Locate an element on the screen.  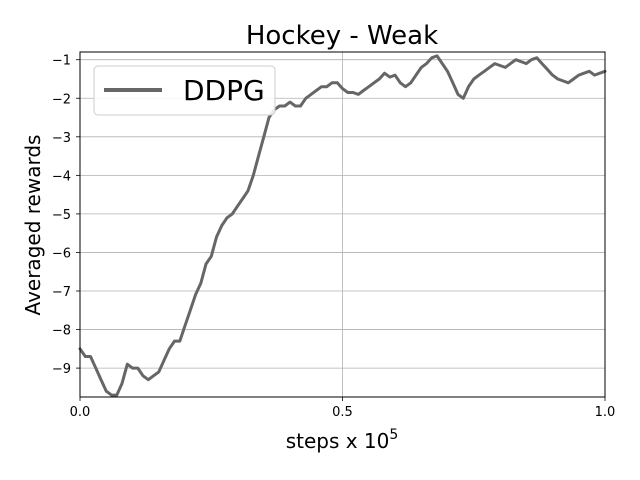
legend-box is located at coordinates (184, 90).